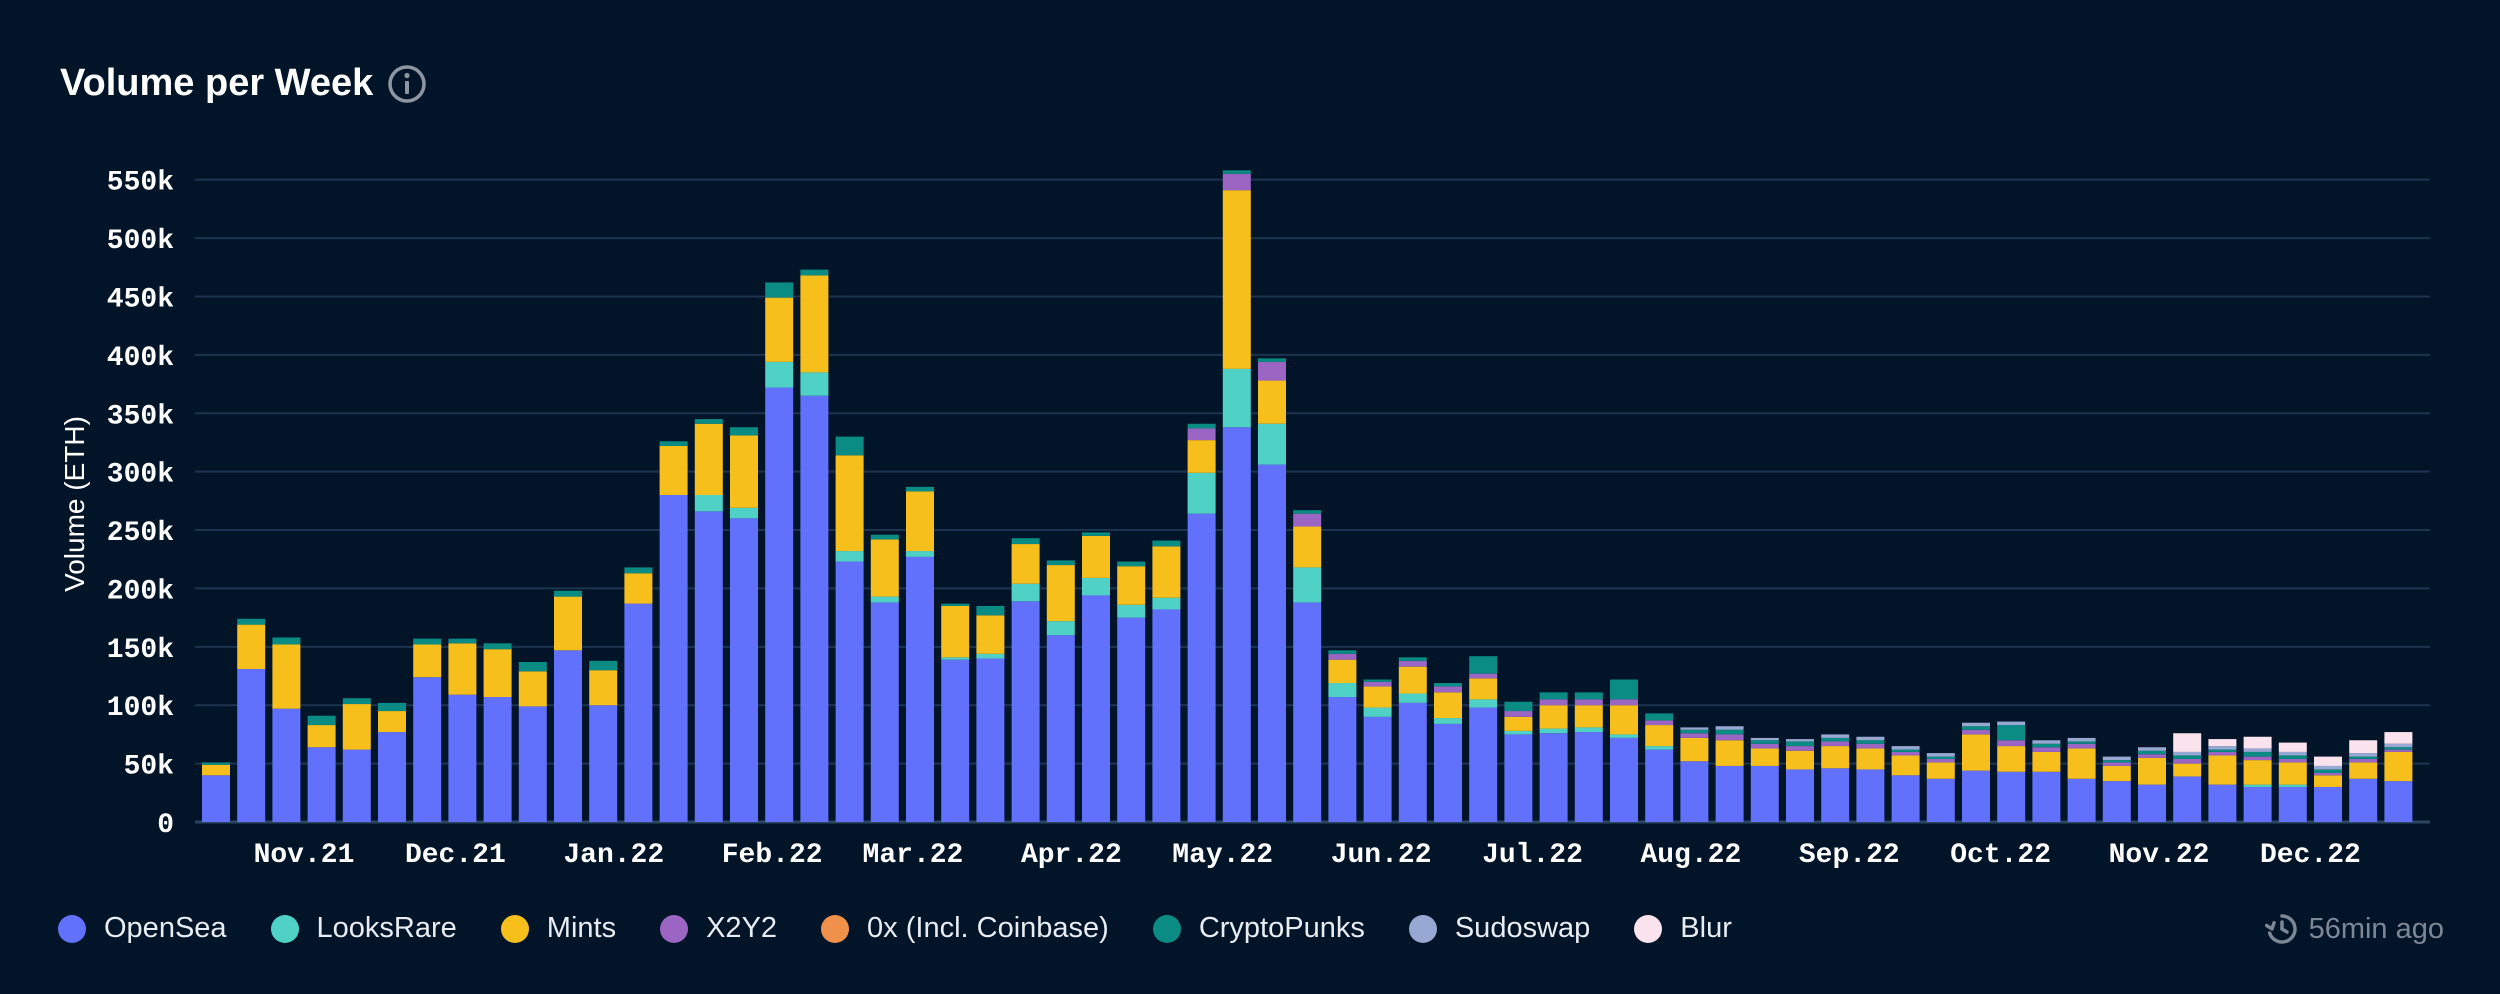  Describe the element at coordinates (1683, 928) in the screenshot. I see `legend-item: Blur` at that location.